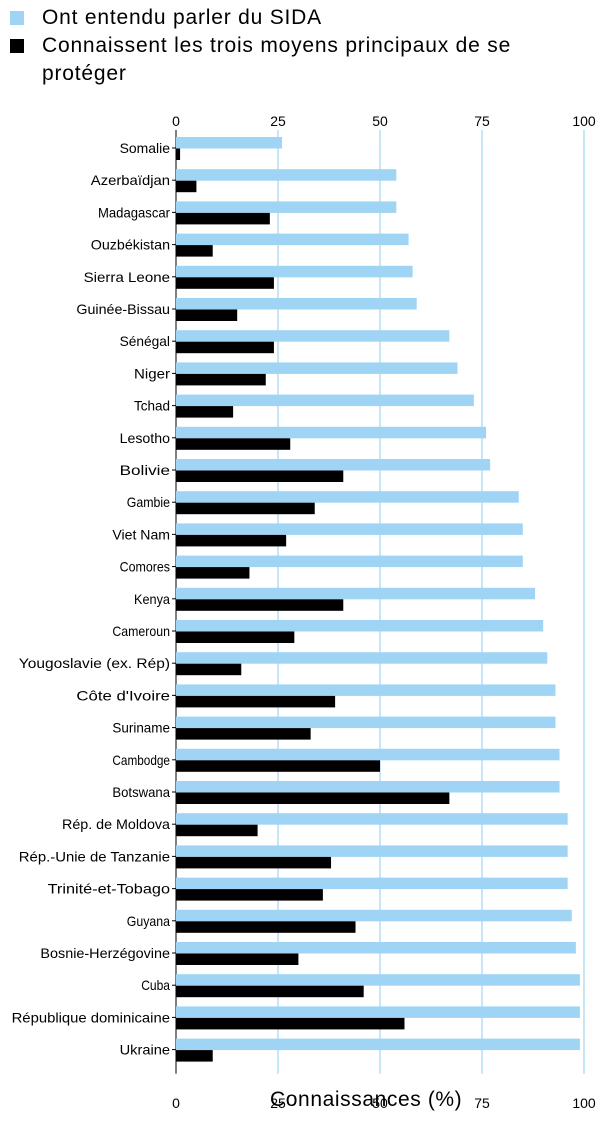  Describe the element at coordinates (176, 1103) in the screenshot. I see `x-tick-label-bottom: 0` at that location.